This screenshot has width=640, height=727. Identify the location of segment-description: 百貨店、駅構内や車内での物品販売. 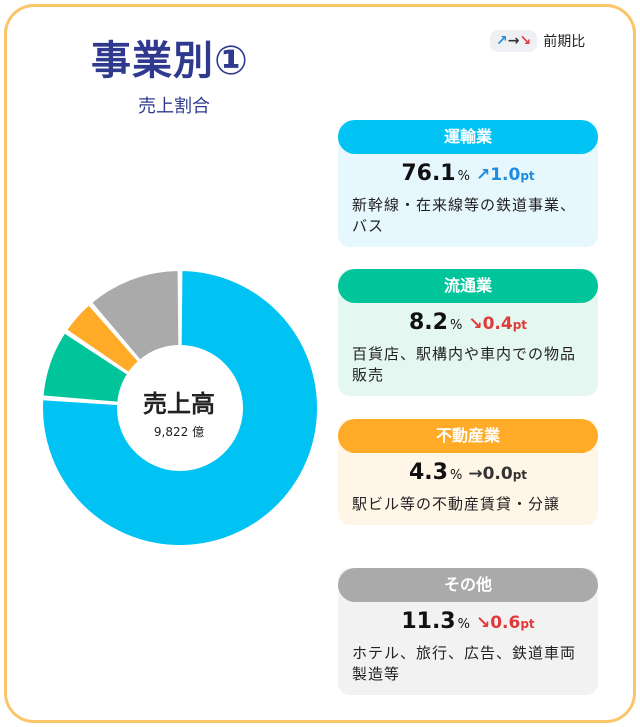
(464, 364).